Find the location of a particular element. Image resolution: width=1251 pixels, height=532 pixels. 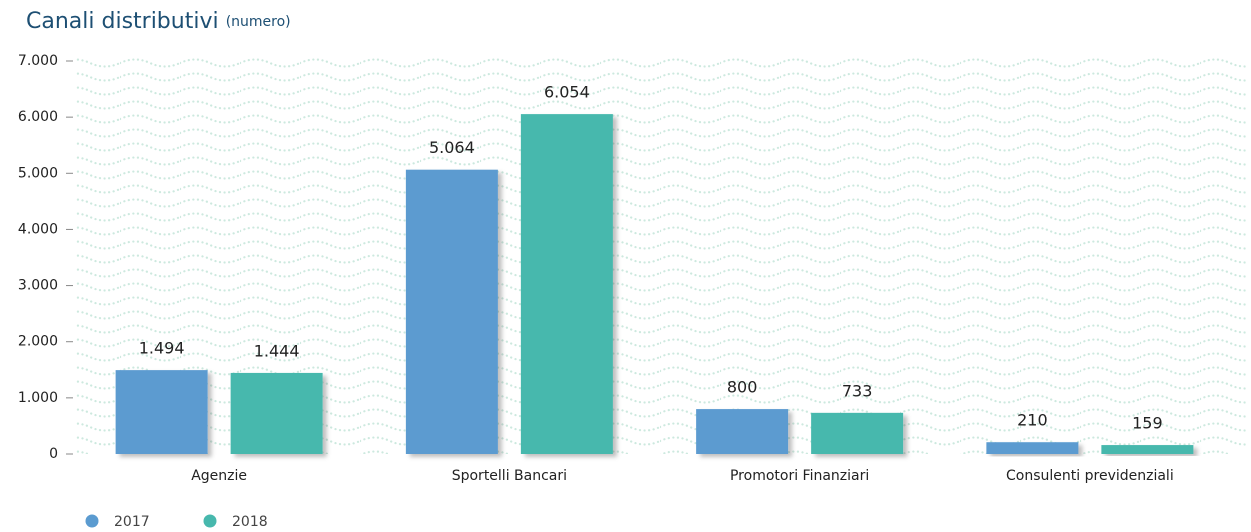

chart-title: Canali distributivi is located at coordinates (122, 21).